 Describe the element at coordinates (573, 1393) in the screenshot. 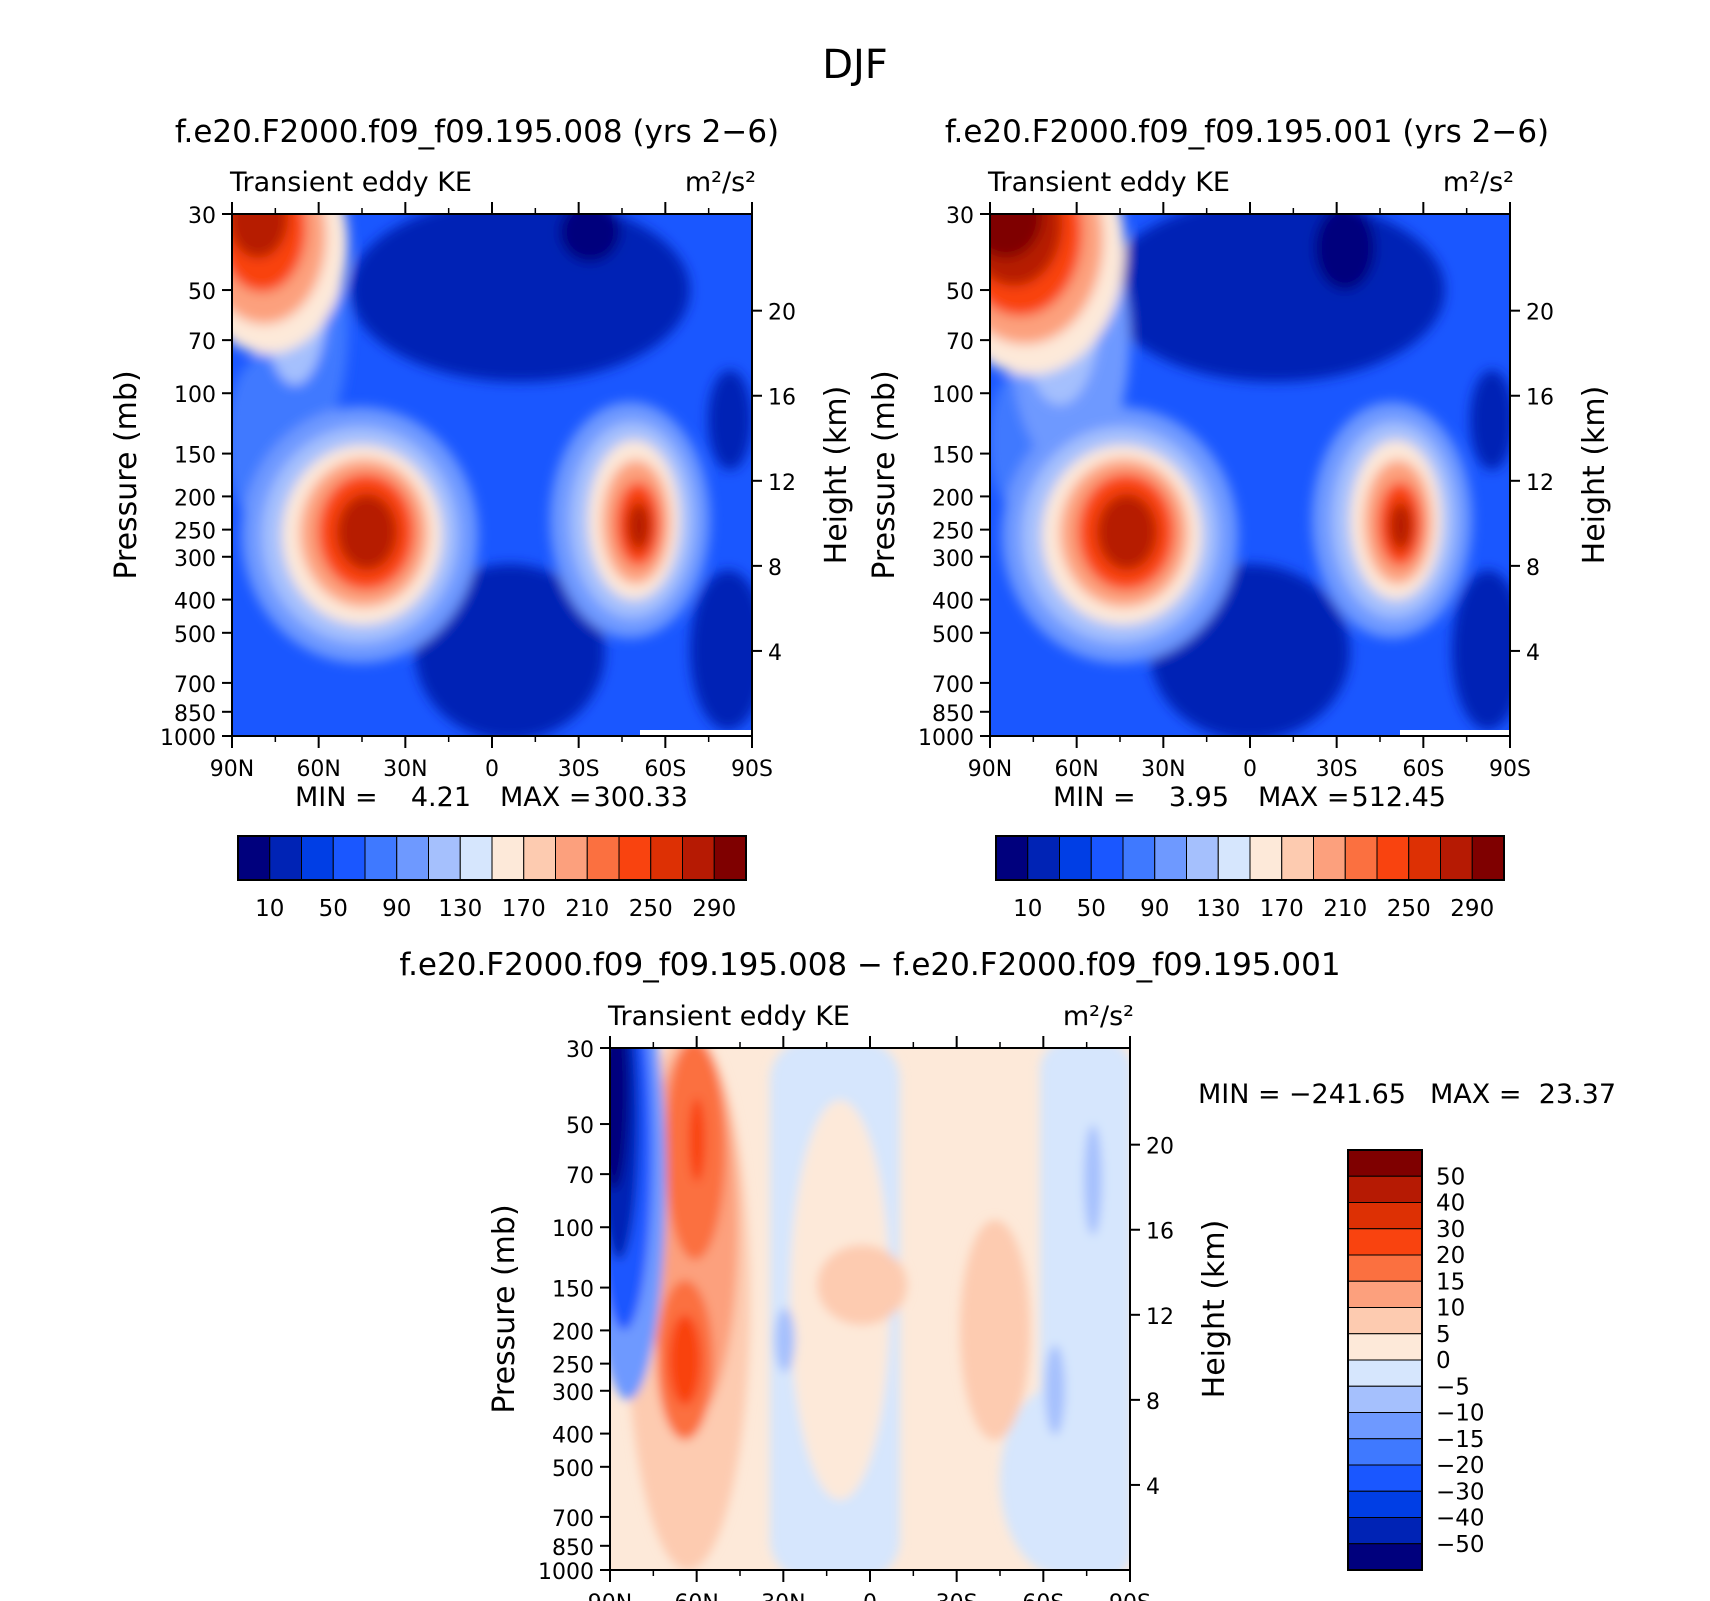

I see `panel-3-ytick-label: 300` at that location.